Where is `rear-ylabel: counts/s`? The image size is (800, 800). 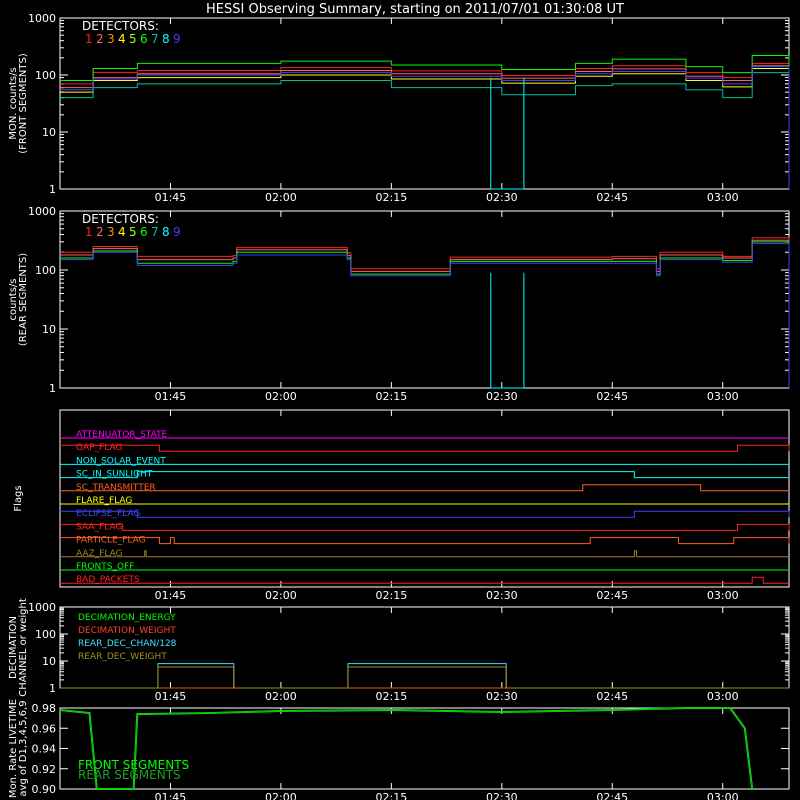 rear-ylabel: counts/s is located at coordinates (13, 299).